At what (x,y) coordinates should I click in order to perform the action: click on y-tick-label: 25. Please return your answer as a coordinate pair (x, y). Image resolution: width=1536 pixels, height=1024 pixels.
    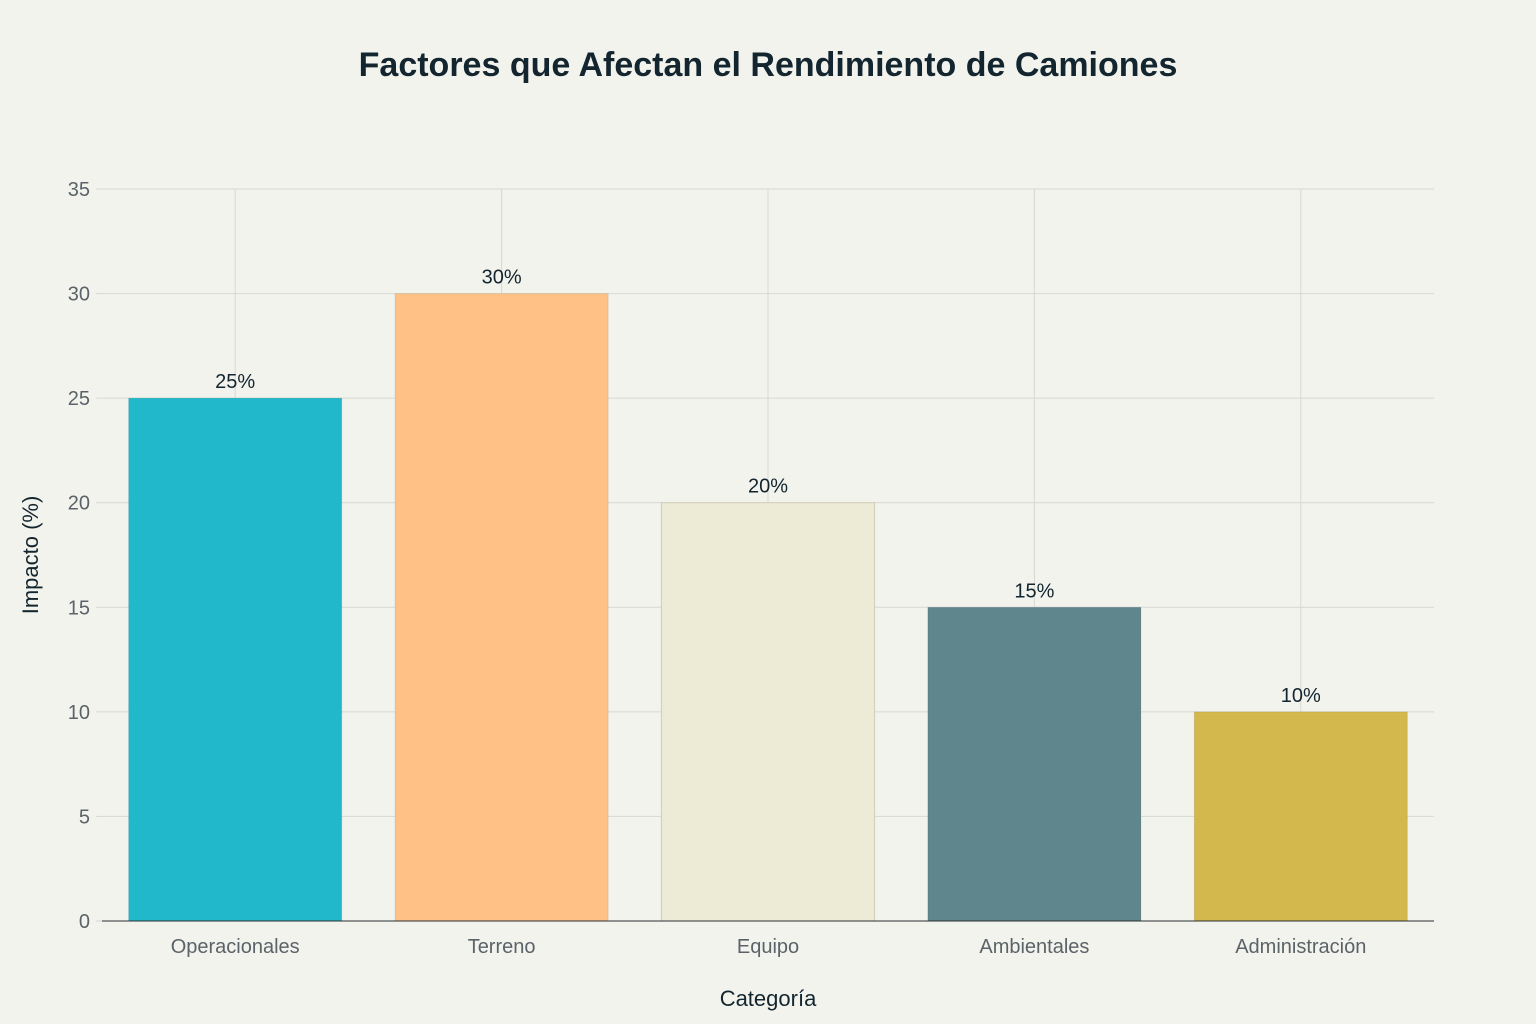
    Looking at the image, I should click on (79, 399).